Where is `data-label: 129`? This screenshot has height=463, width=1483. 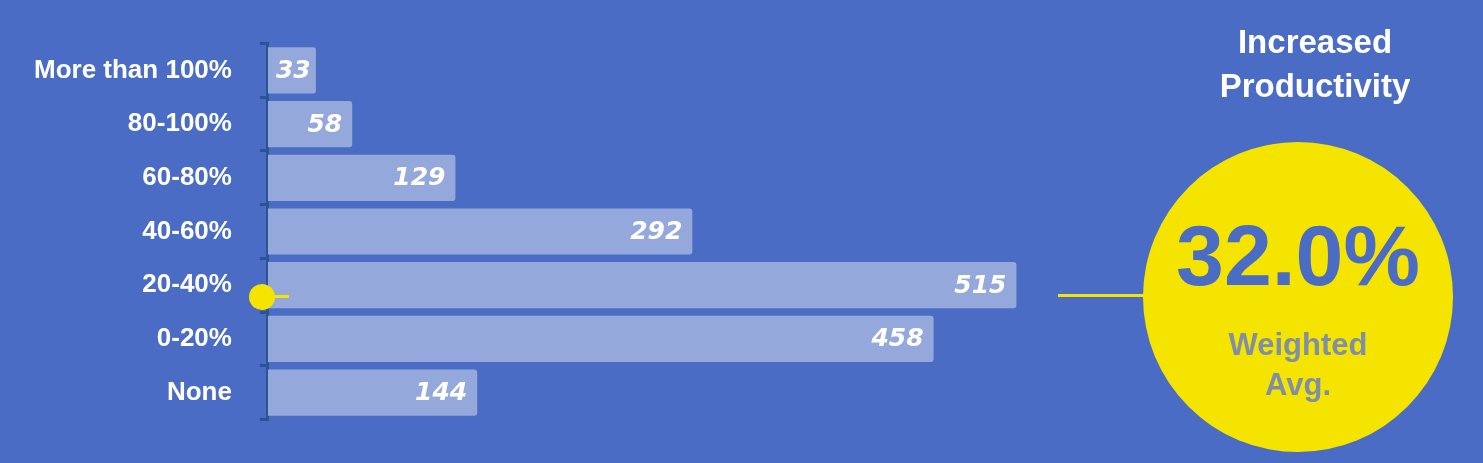
data-label: 129 is located at coordinates (419, 177).